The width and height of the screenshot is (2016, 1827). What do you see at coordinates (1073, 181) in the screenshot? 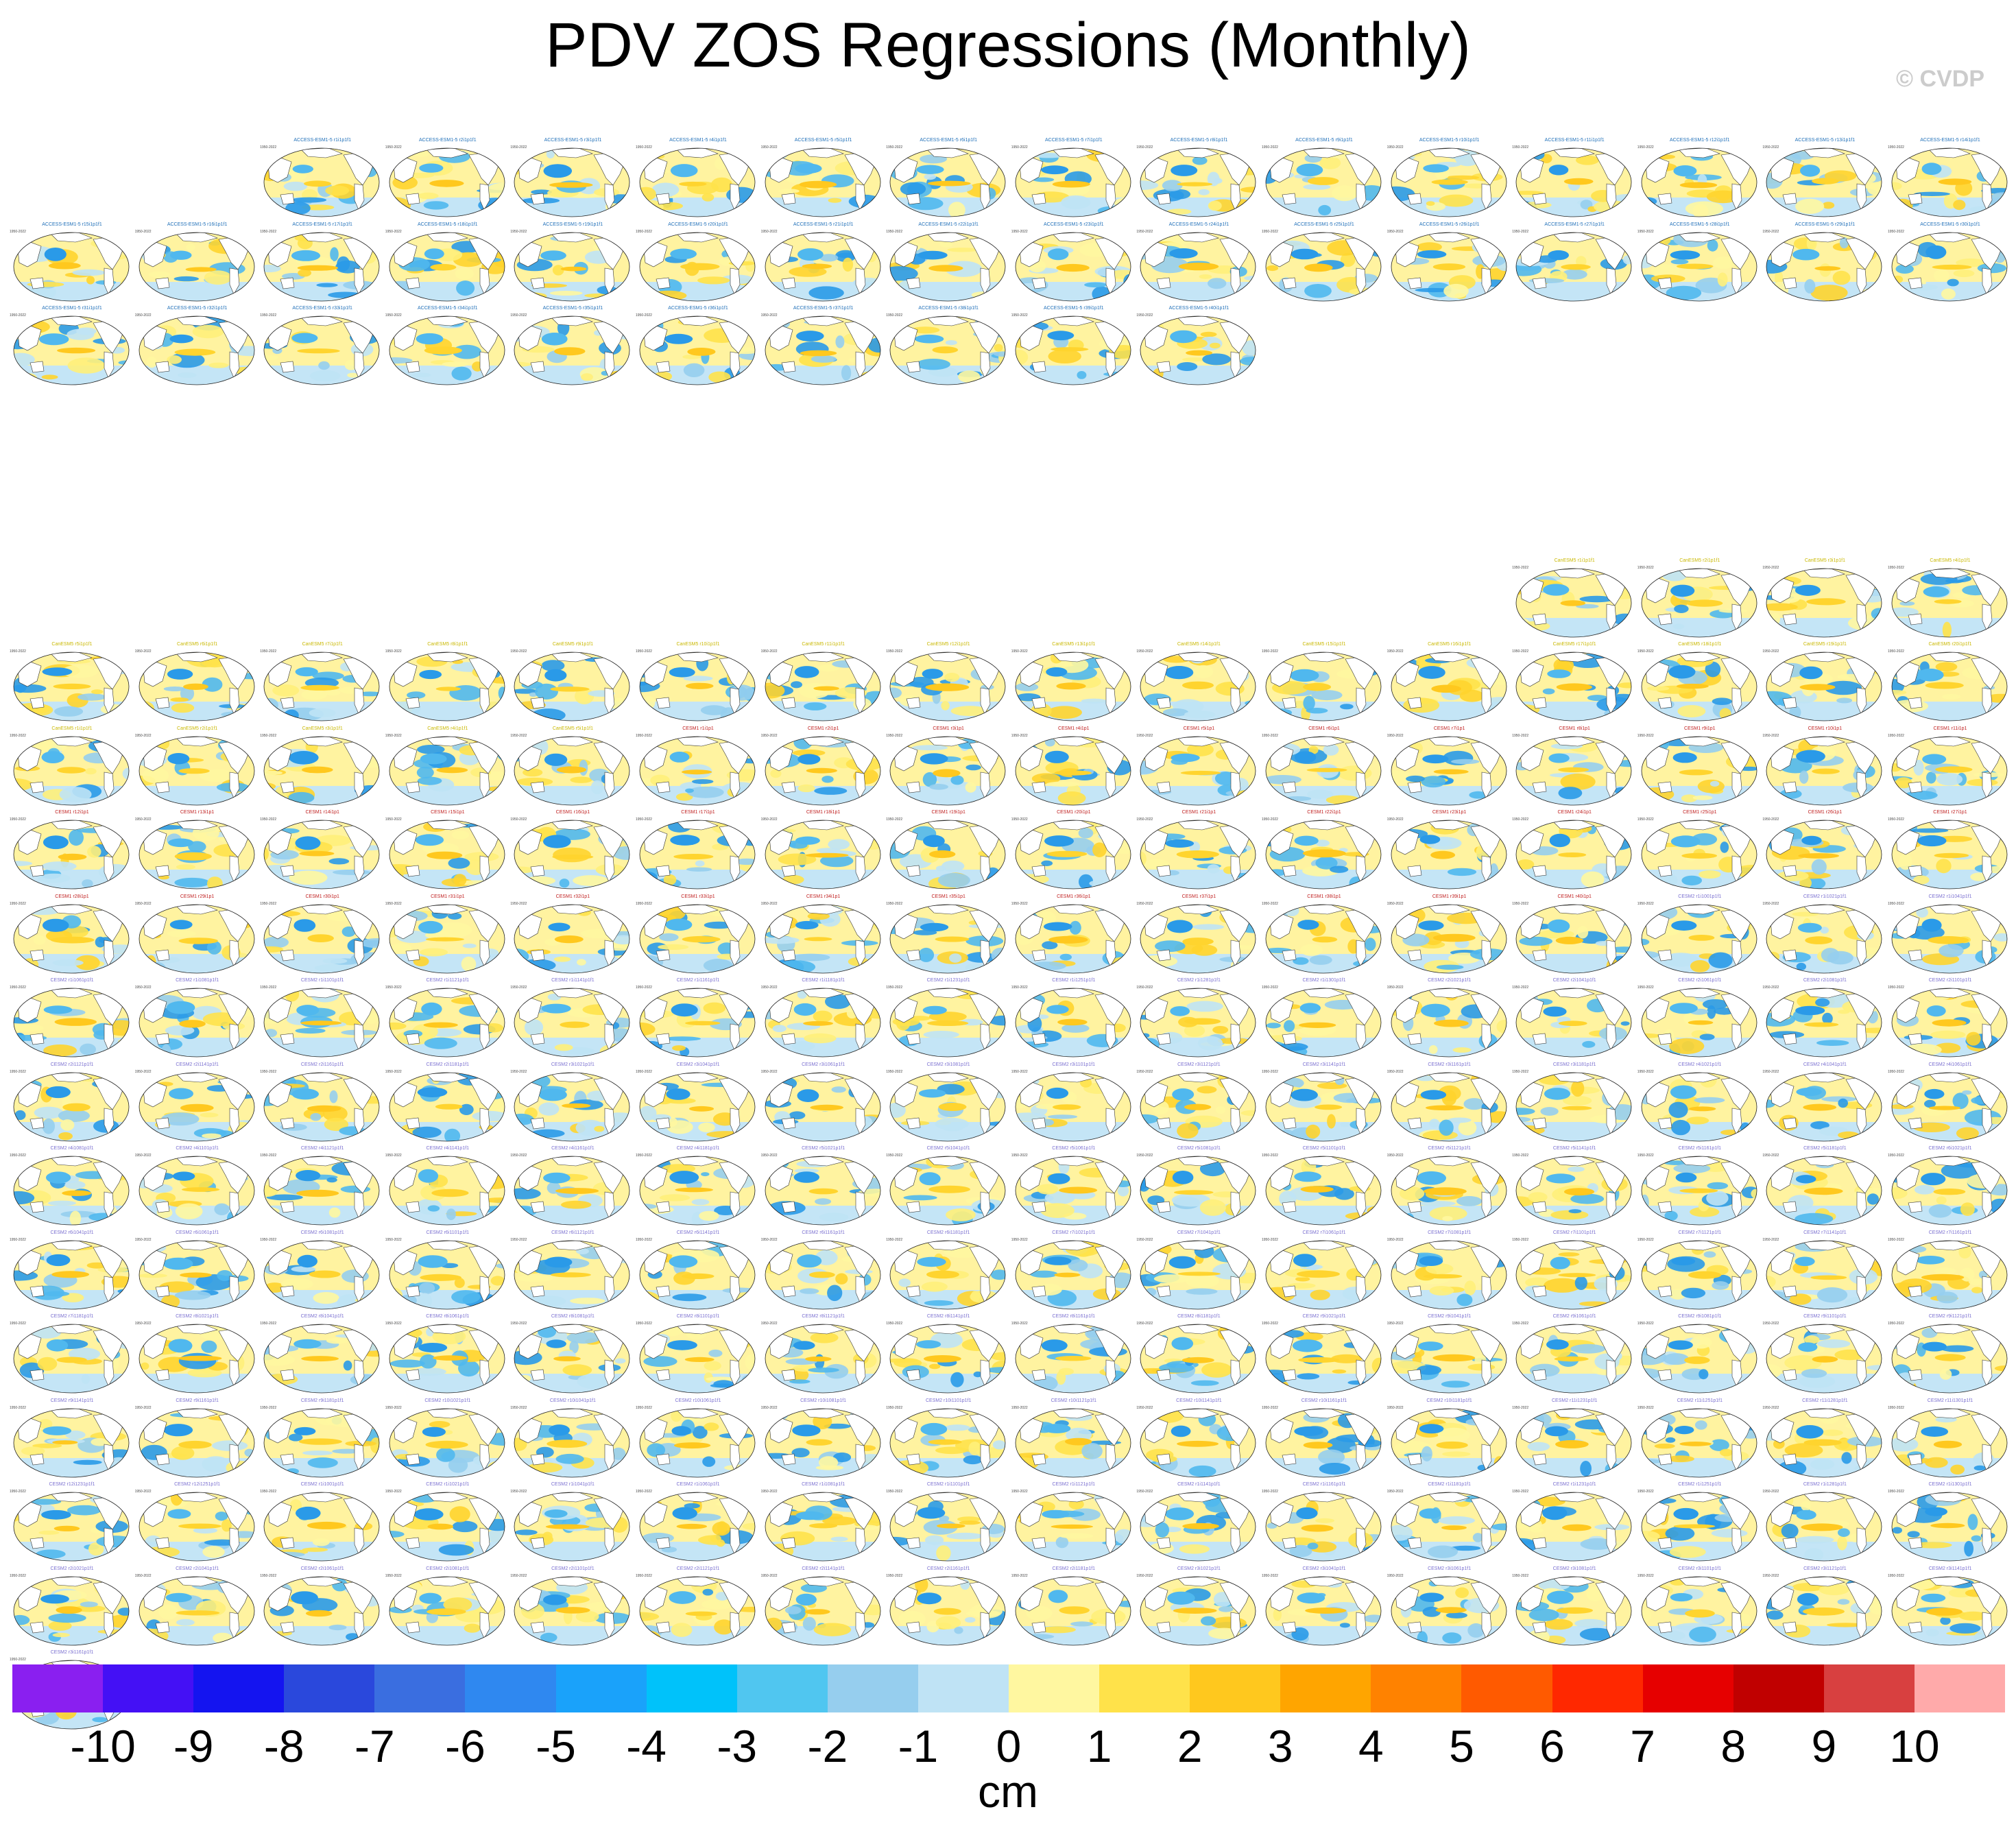
I see `map-panel: ACCESS-ESM1-5 r7i1p1f1 1950-2022` at bounding box center [1073, 181].